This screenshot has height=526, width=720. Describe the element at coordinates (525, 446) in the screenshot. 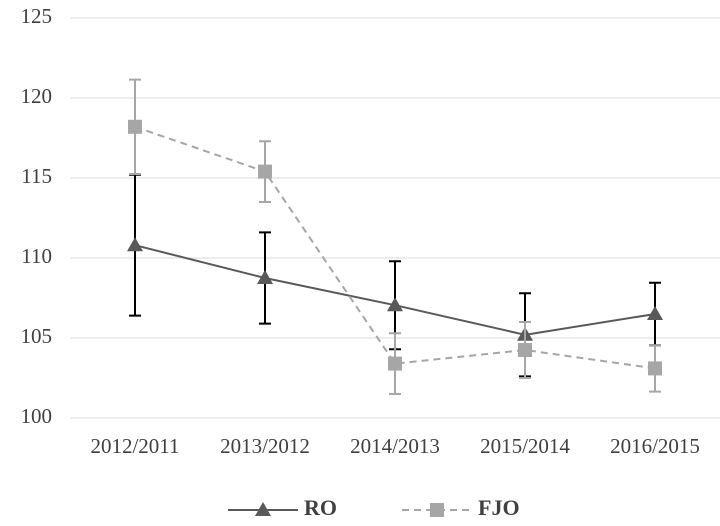

I see `x-tick-label: 2015/2014` at that location.